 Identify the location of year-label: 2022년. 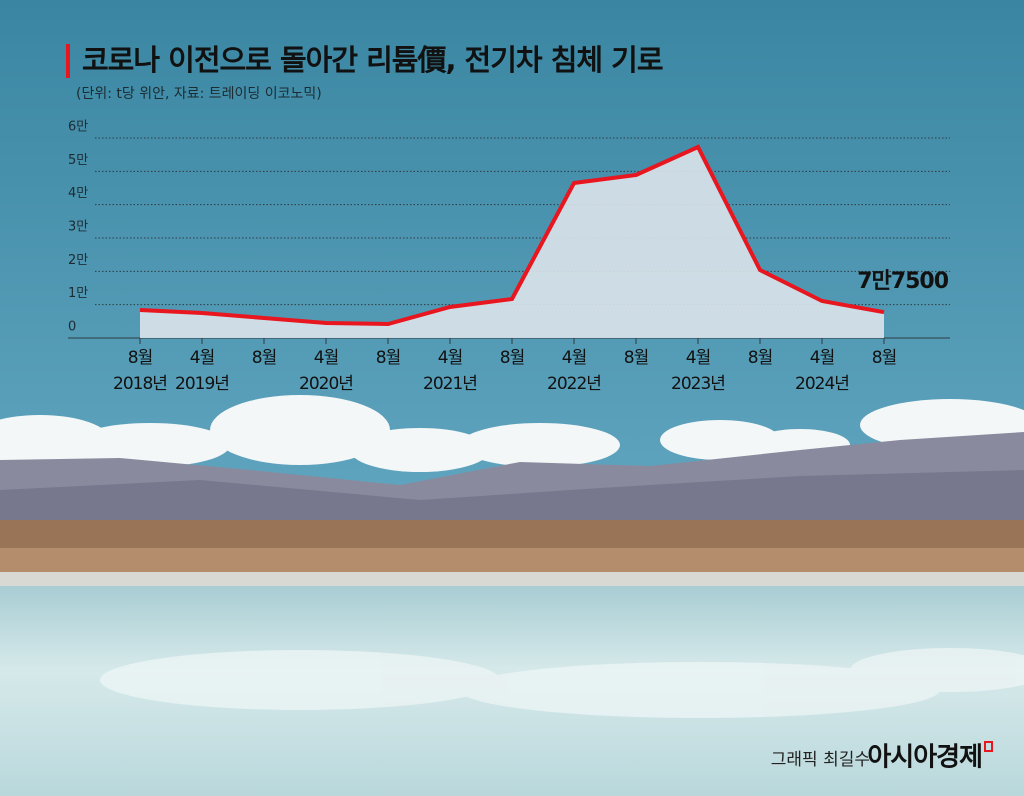
(574, 384).